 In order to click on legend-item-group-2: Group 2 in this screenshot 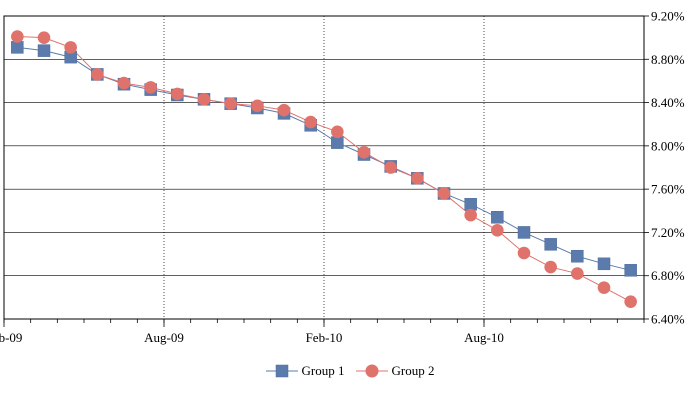, I will do `click(395, 371)`.